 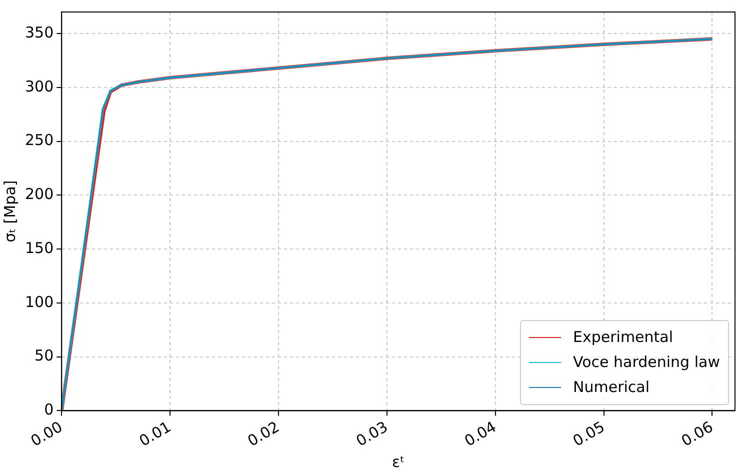 I want to click on y-tick-label: 50, so click(x=44, y=355).